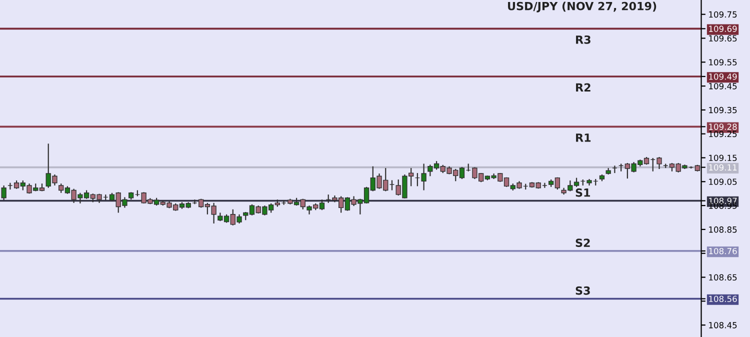 The width and height of the screenshot is (750, 337). Describe the element at coordinates (723, 134) in the screenshot. I see `y-tick-label: 109.25` at that location.